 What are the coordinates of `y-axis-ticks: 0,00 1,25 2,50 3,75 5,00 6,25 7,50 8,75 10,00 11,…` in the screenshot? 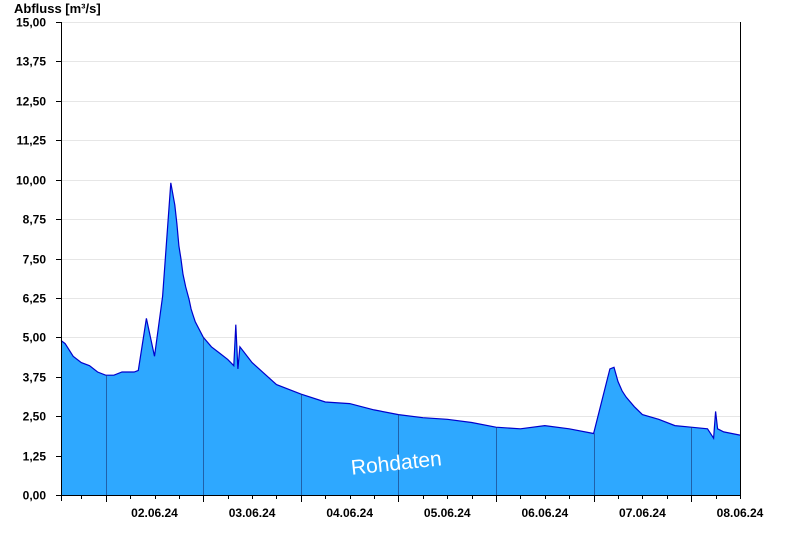 It's located at (38, 259).